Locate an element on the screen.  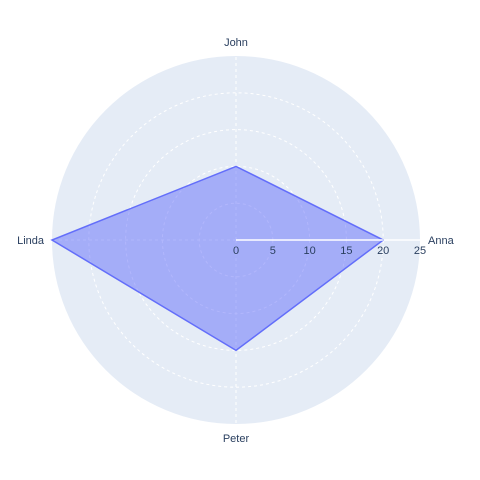
angular-label-peter: Peter is located at coordinates (236, 439).